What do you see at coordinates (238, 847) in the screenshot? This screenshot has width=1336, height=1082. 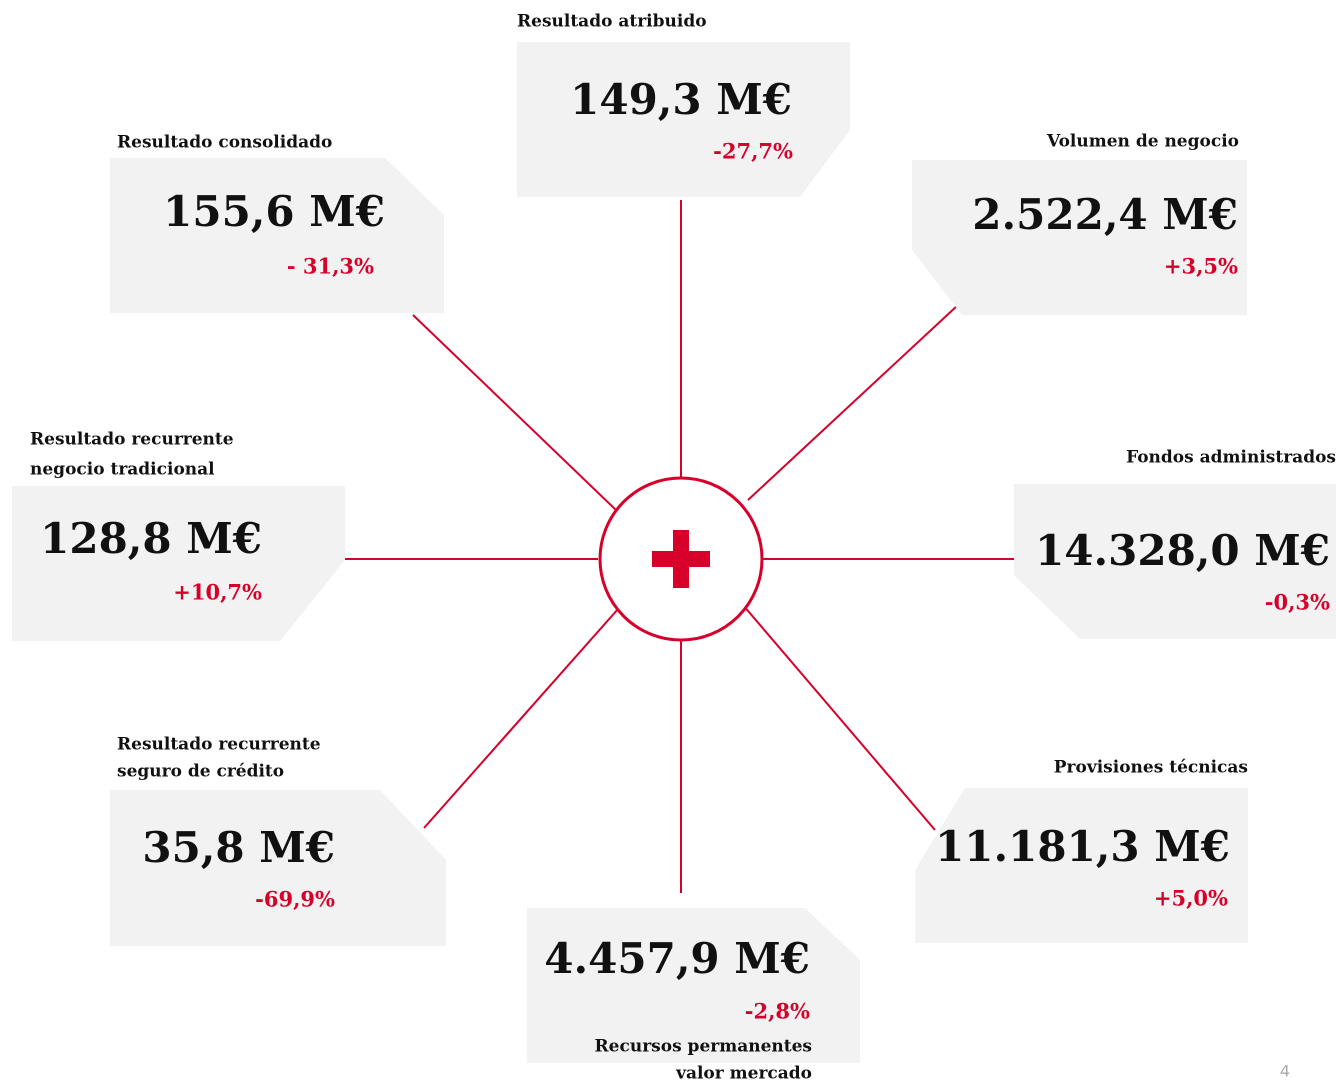 I see `node-value: 35,8 M€` at bounding box center [238, 847].